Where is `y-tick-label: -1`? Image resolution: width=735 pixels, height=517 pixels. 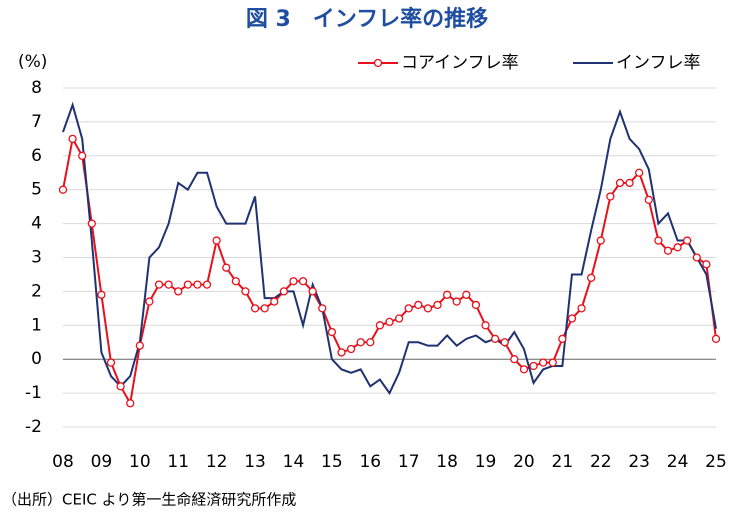
y-tick-label: -1 is located at coordinates (33, 393).